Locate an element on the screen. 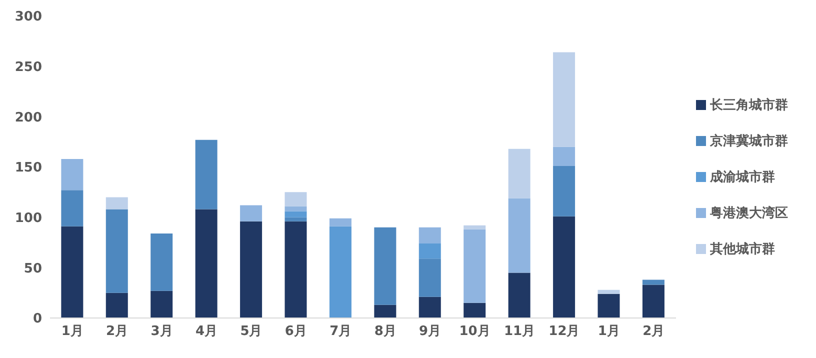  x-tick-label: 8月 is located at coordinates (385, 332).